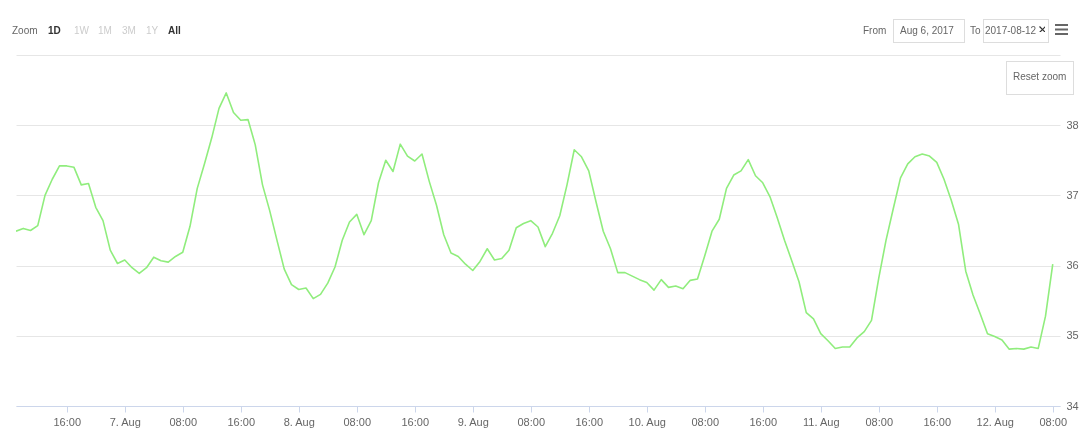 Image resolution: width=1083 pixels, height=448 pixels. Describe the element at coordinates (875, 30) in the screenshot. I see `text: From` at that location.